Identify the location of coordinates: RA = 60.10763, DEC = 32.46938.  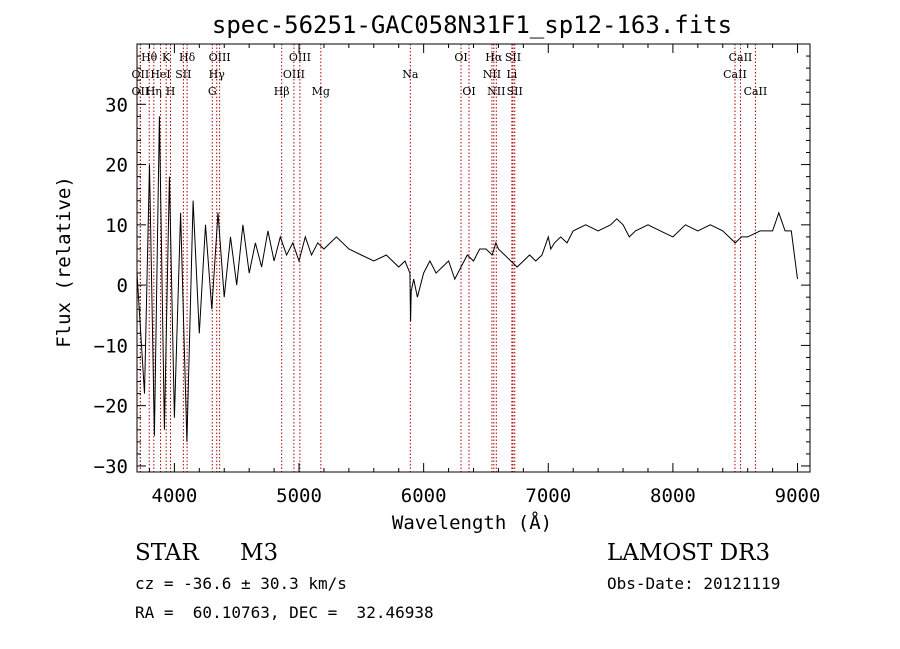
(284, 612).